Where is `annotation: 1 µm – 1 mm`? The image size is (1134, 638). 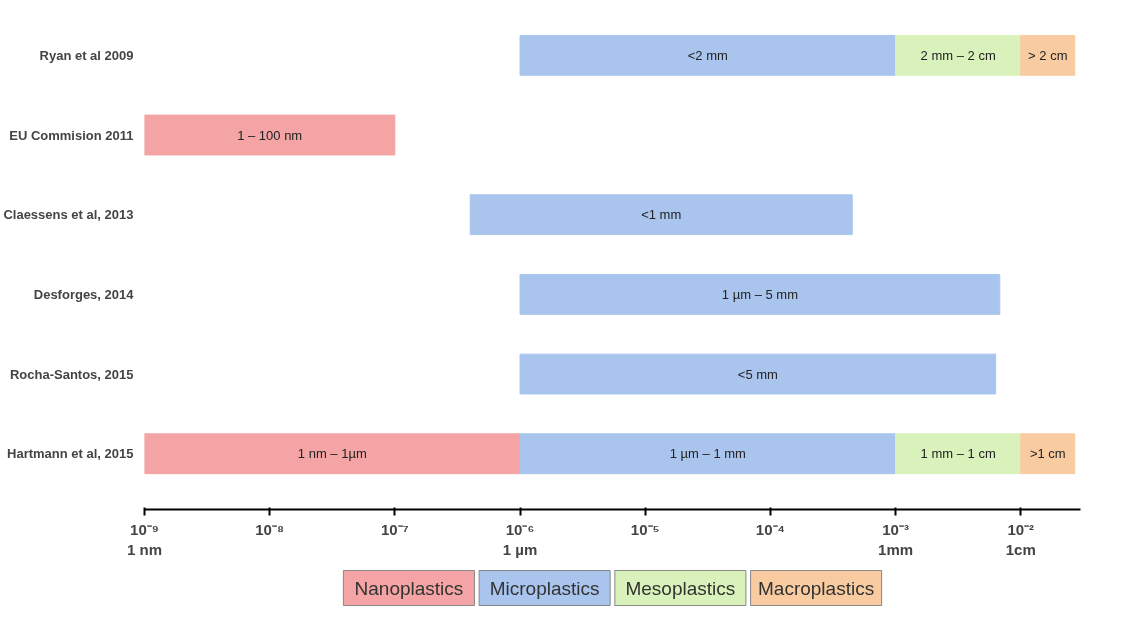 annotation: 1 µm – 1 mm is located at coordinates (707, 454).